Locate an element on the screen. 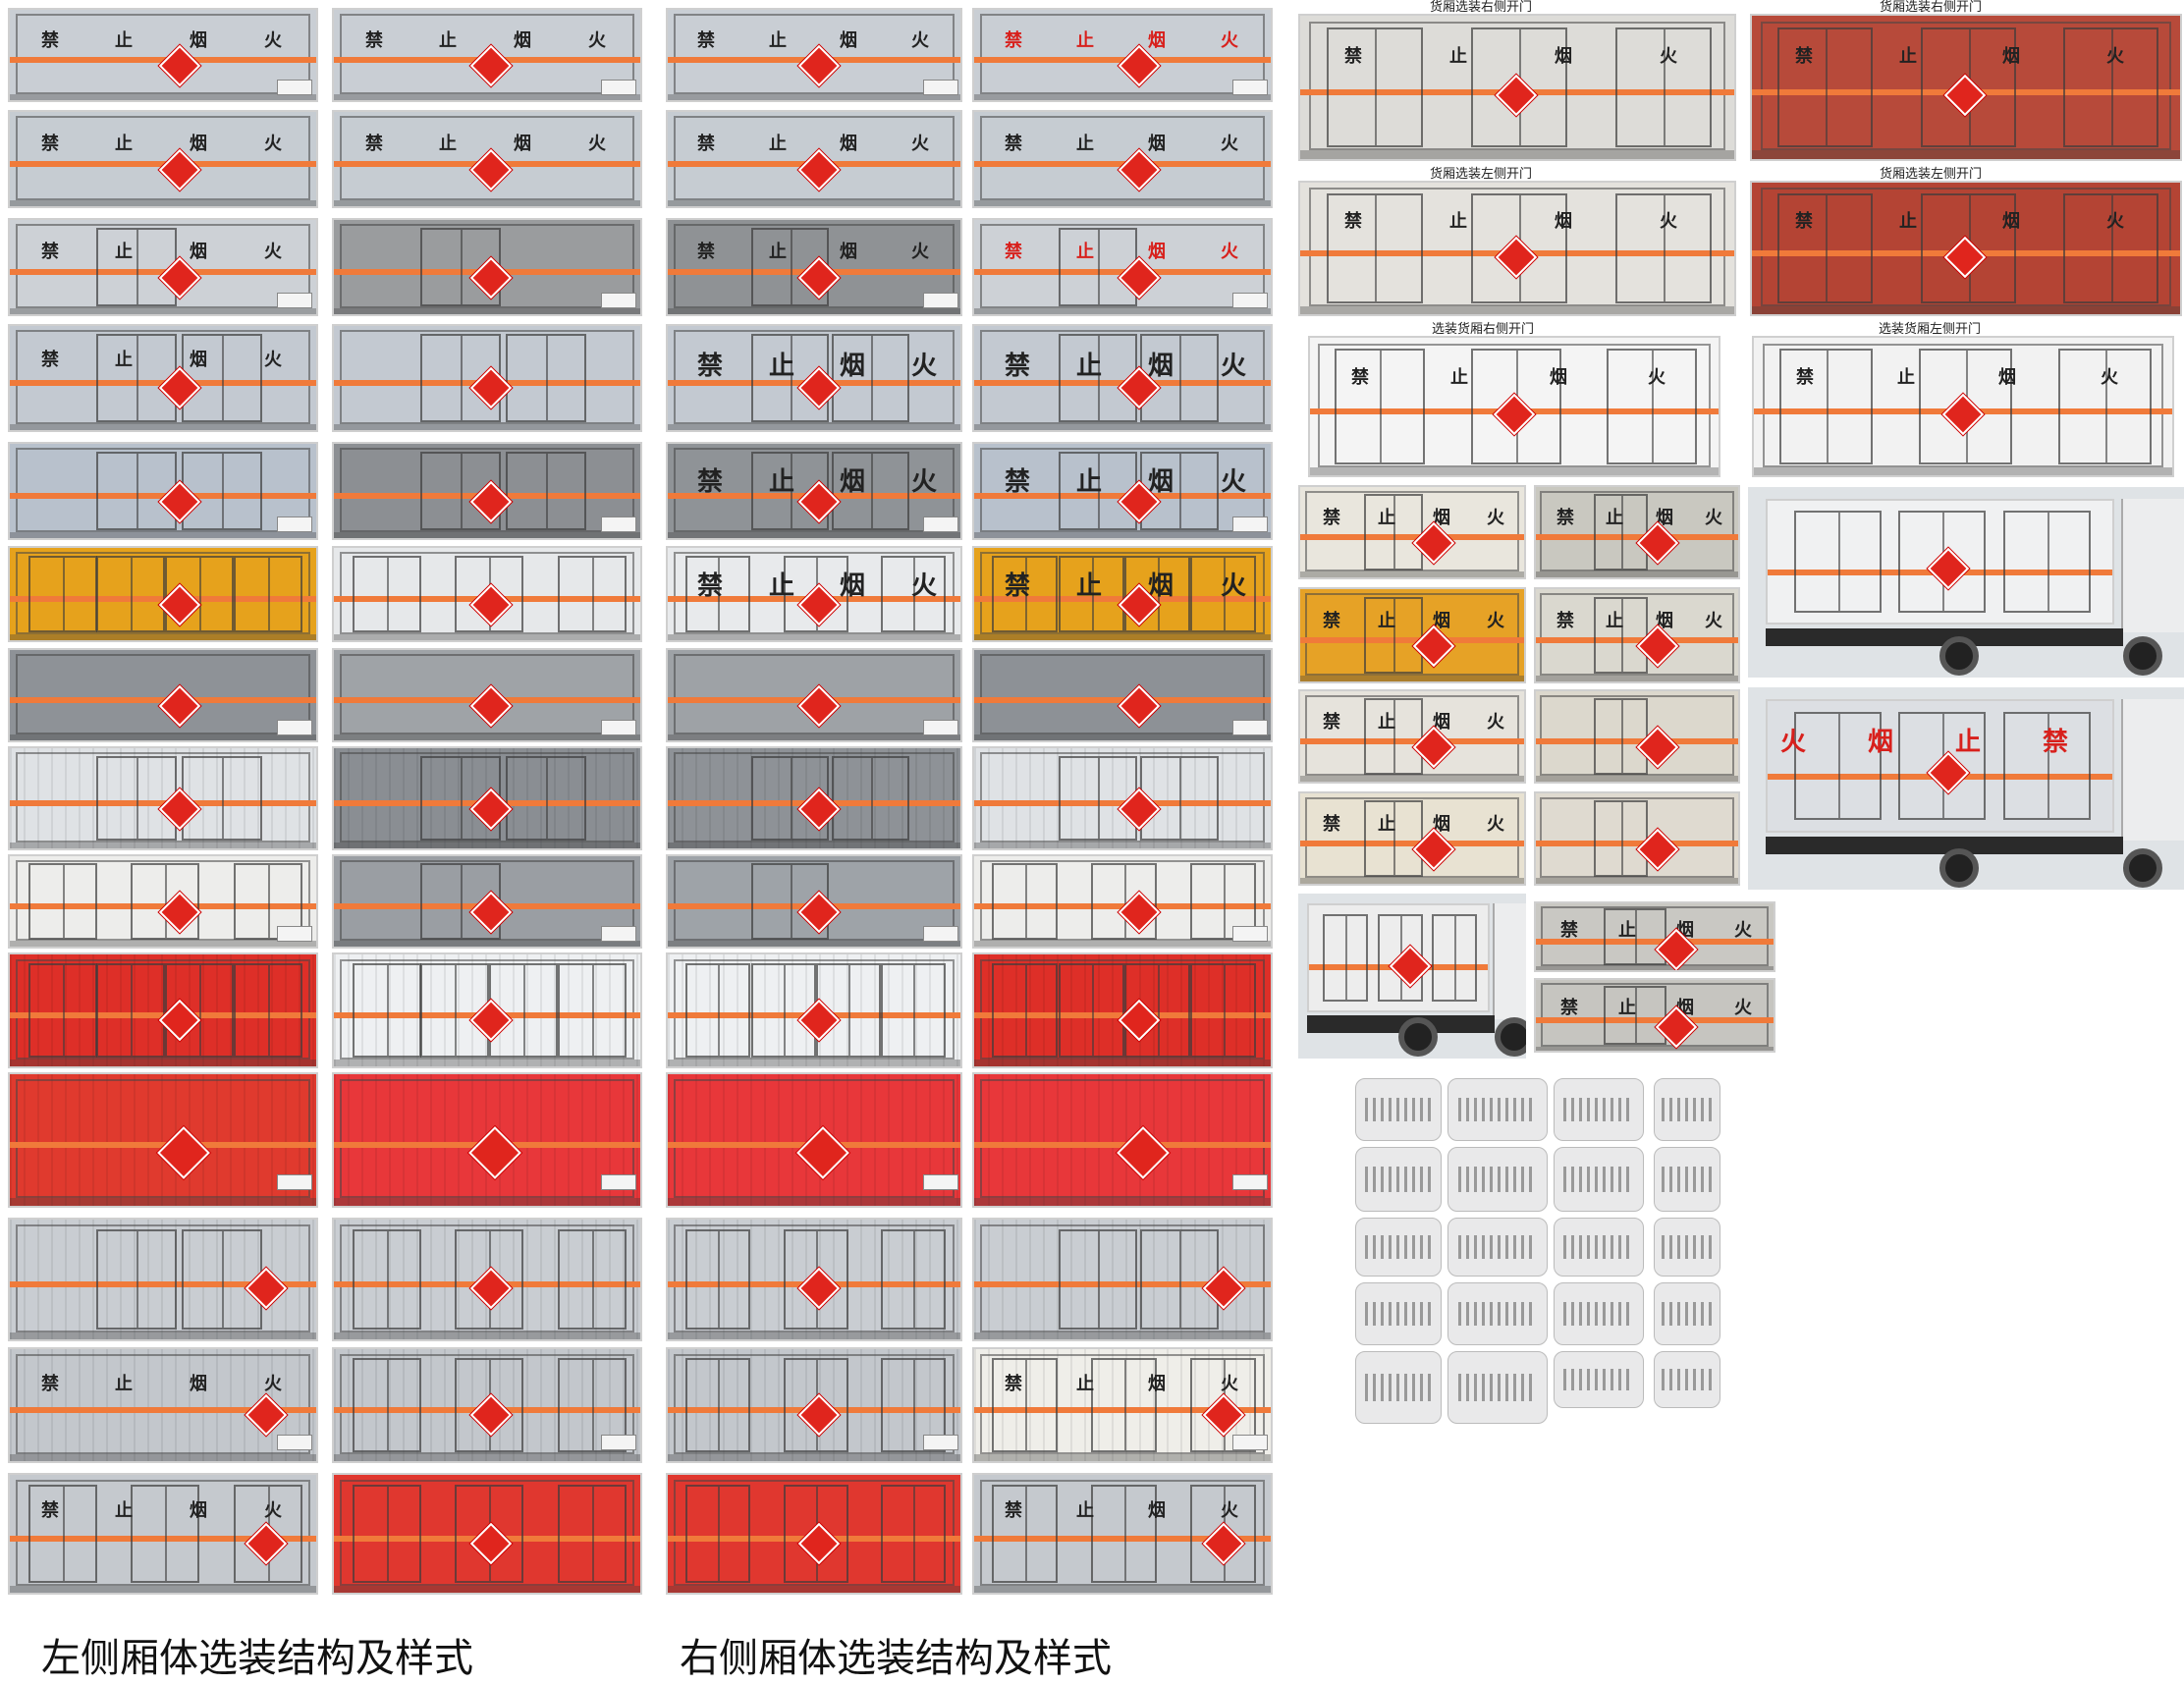 The image size is (2184, 1685). left-side-caption: 左侧厢体选装结构及样式 is located at coordinates (257, 1658).